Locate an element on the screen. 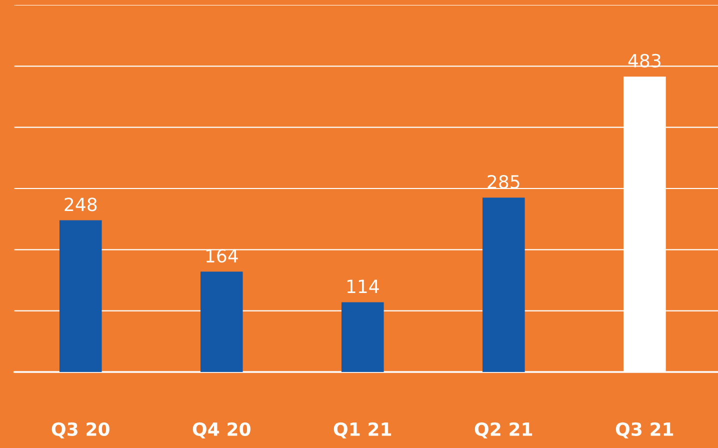  x-tick-label: Q1 21 is located at coordinates (363, 430).